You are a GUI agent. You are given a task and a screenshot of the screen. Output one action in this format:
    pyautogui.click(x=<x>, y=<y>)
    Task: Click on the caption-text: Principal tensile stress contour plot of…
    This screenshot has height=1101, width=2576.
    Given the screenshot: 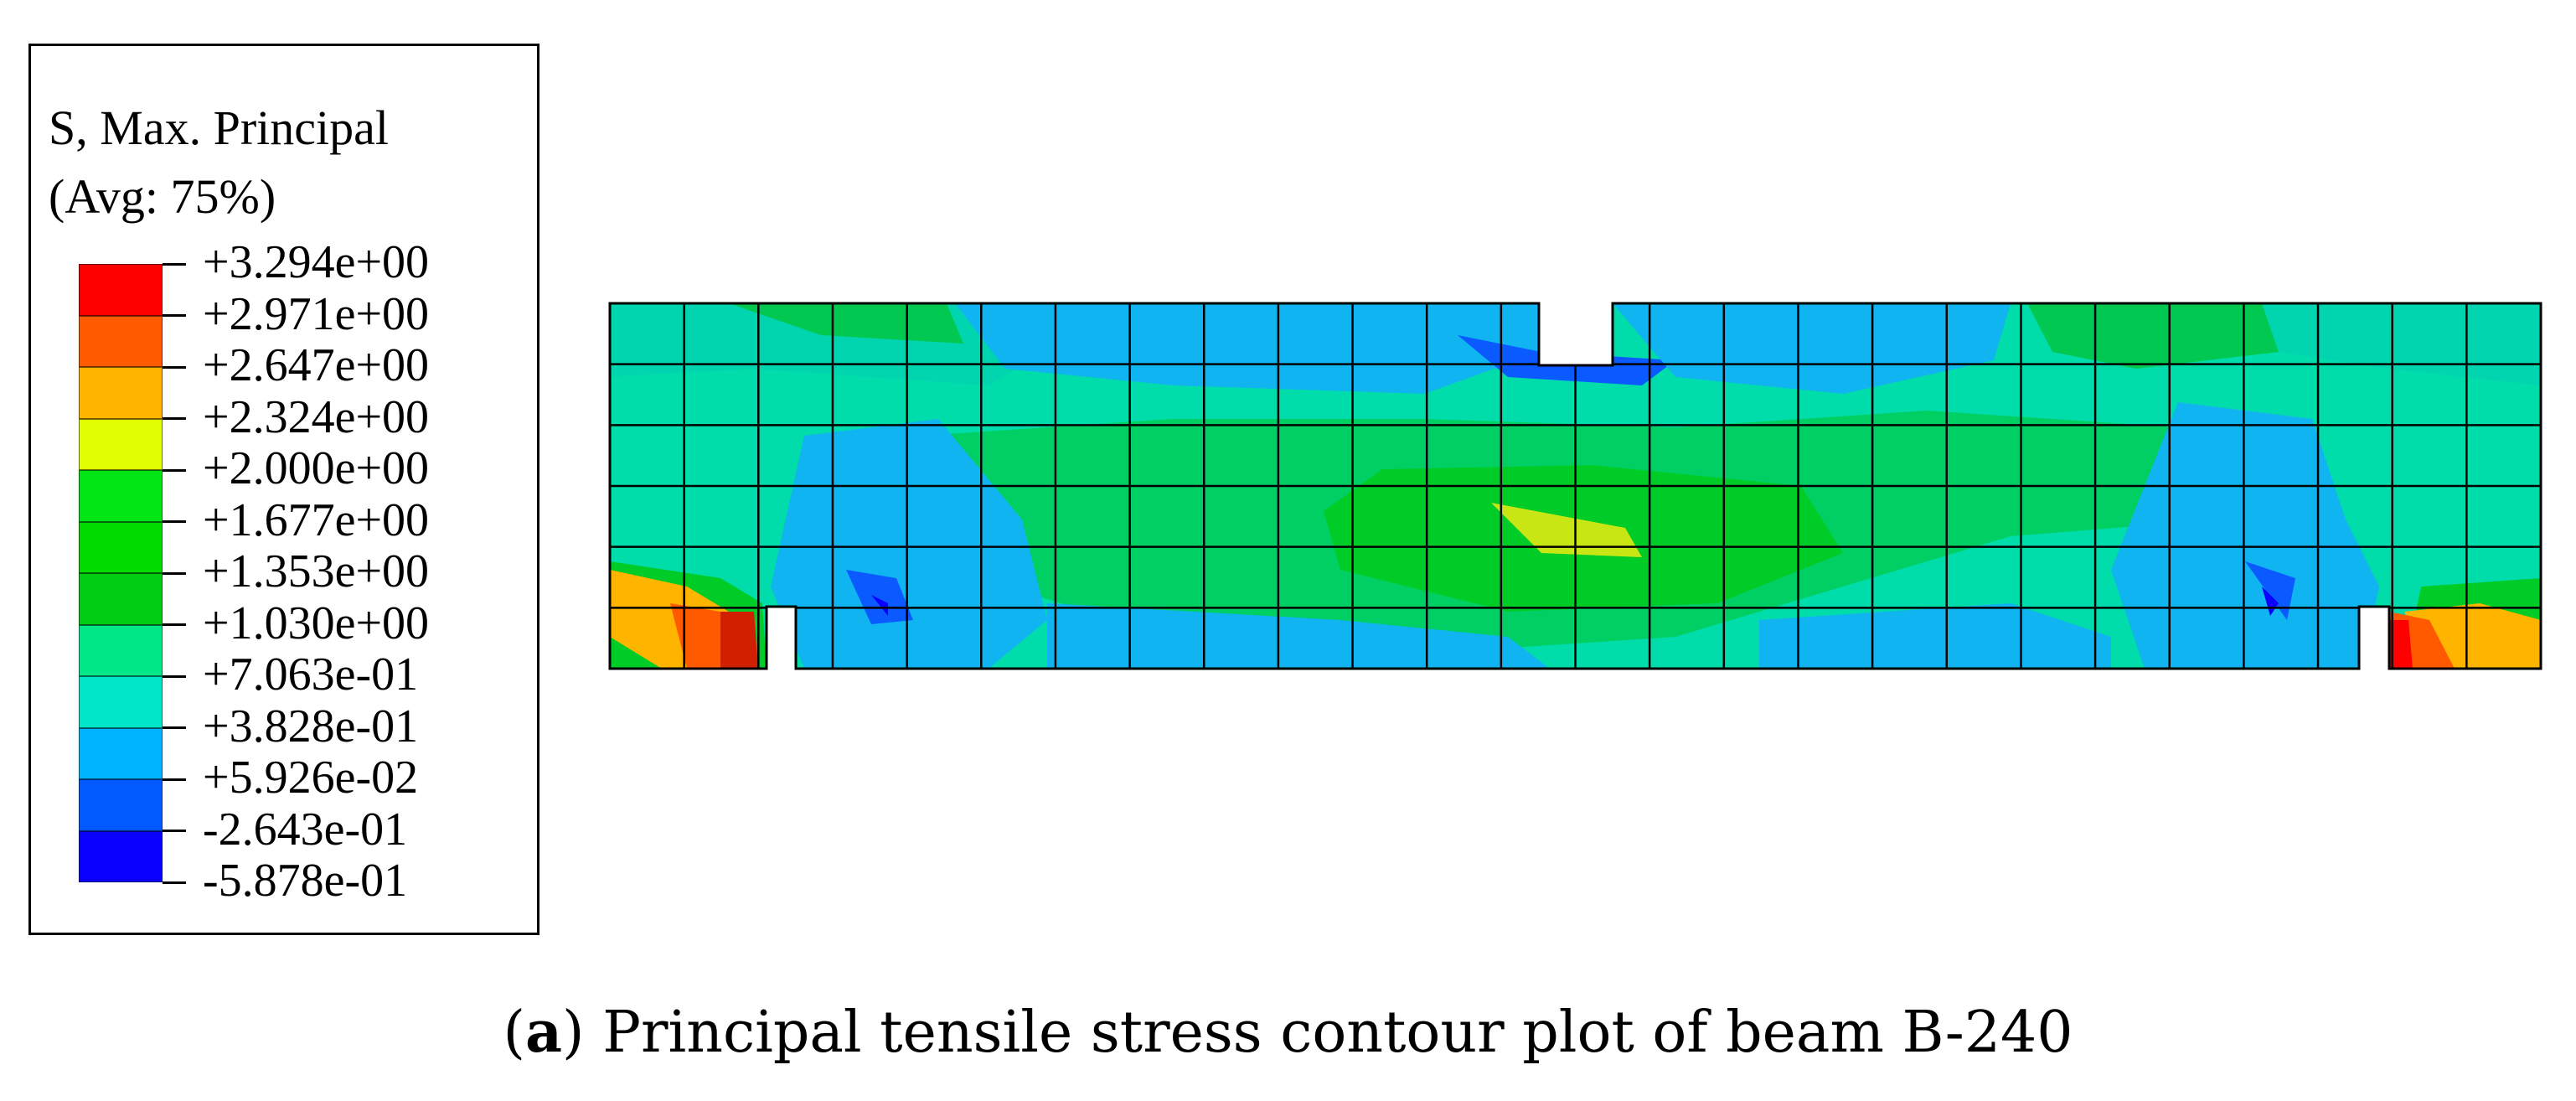 What is the action you would take?
    pyautogui.click(x=1328, y=1033)
    